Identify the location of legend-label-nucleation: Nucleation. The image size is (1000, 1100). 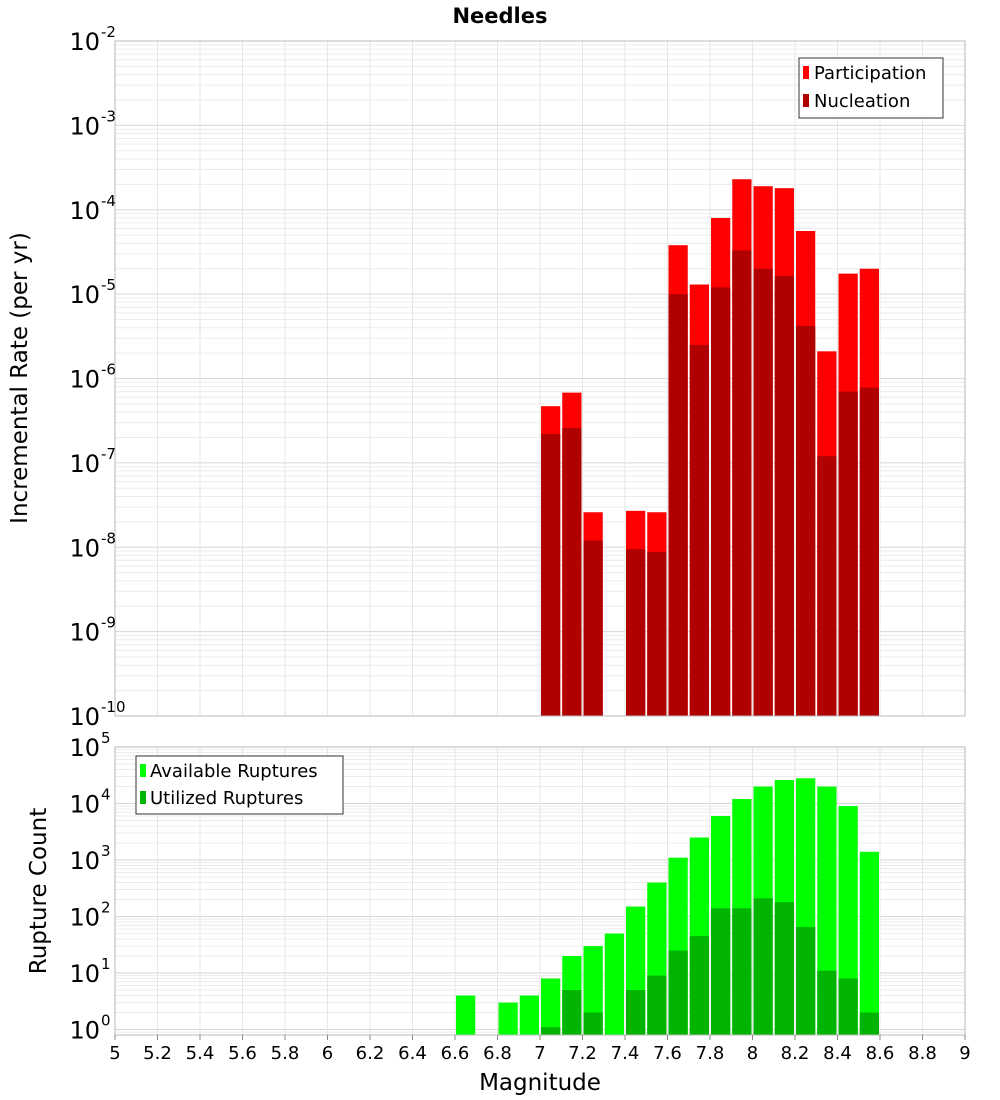
(862, 101).